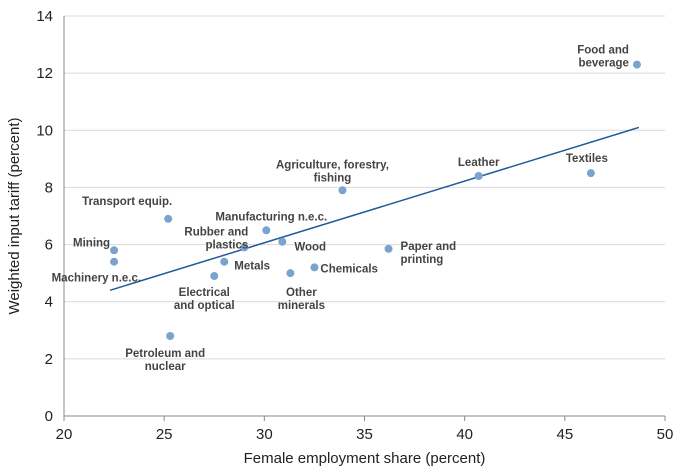  What do you see at coordinates (165, 354) in the screenshot?
I see `point-label-line: Petroleum and` at bounding box center [165, 354].